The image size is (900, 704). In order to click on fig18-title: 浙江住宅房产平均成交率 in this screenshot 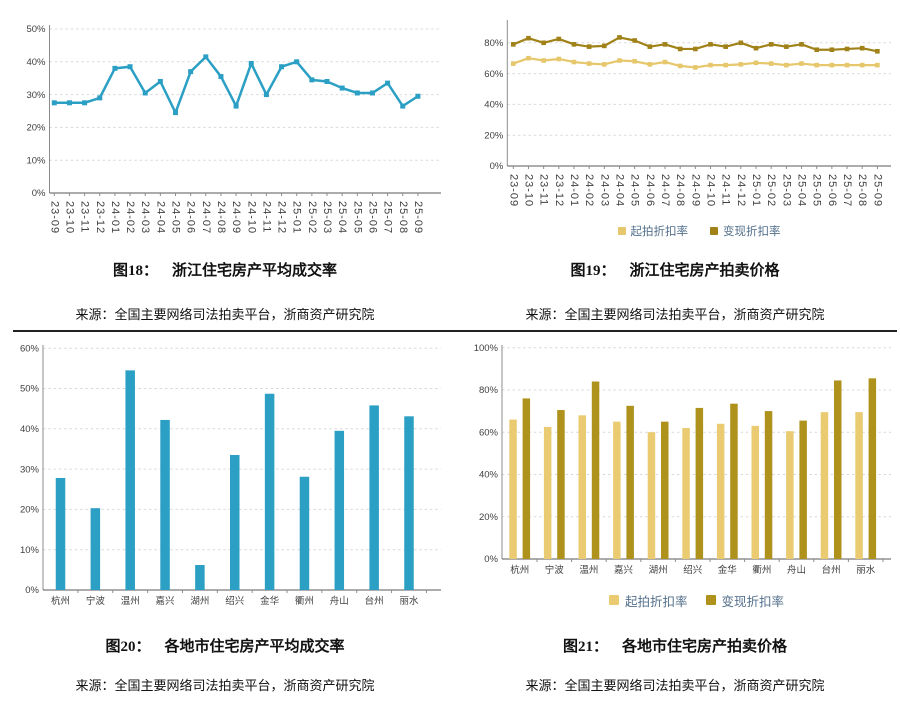, I will do `click(255, 271)`.